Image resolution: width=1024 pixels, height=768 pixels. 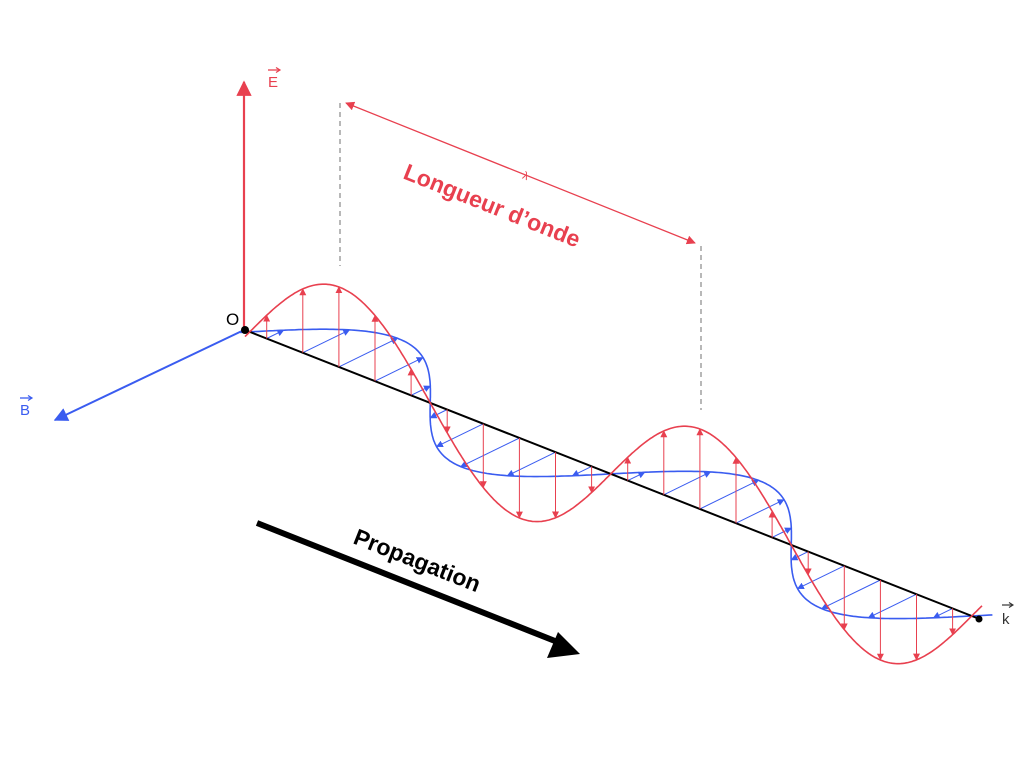 I want to click on b-label: B, so click(x=27, y=406).